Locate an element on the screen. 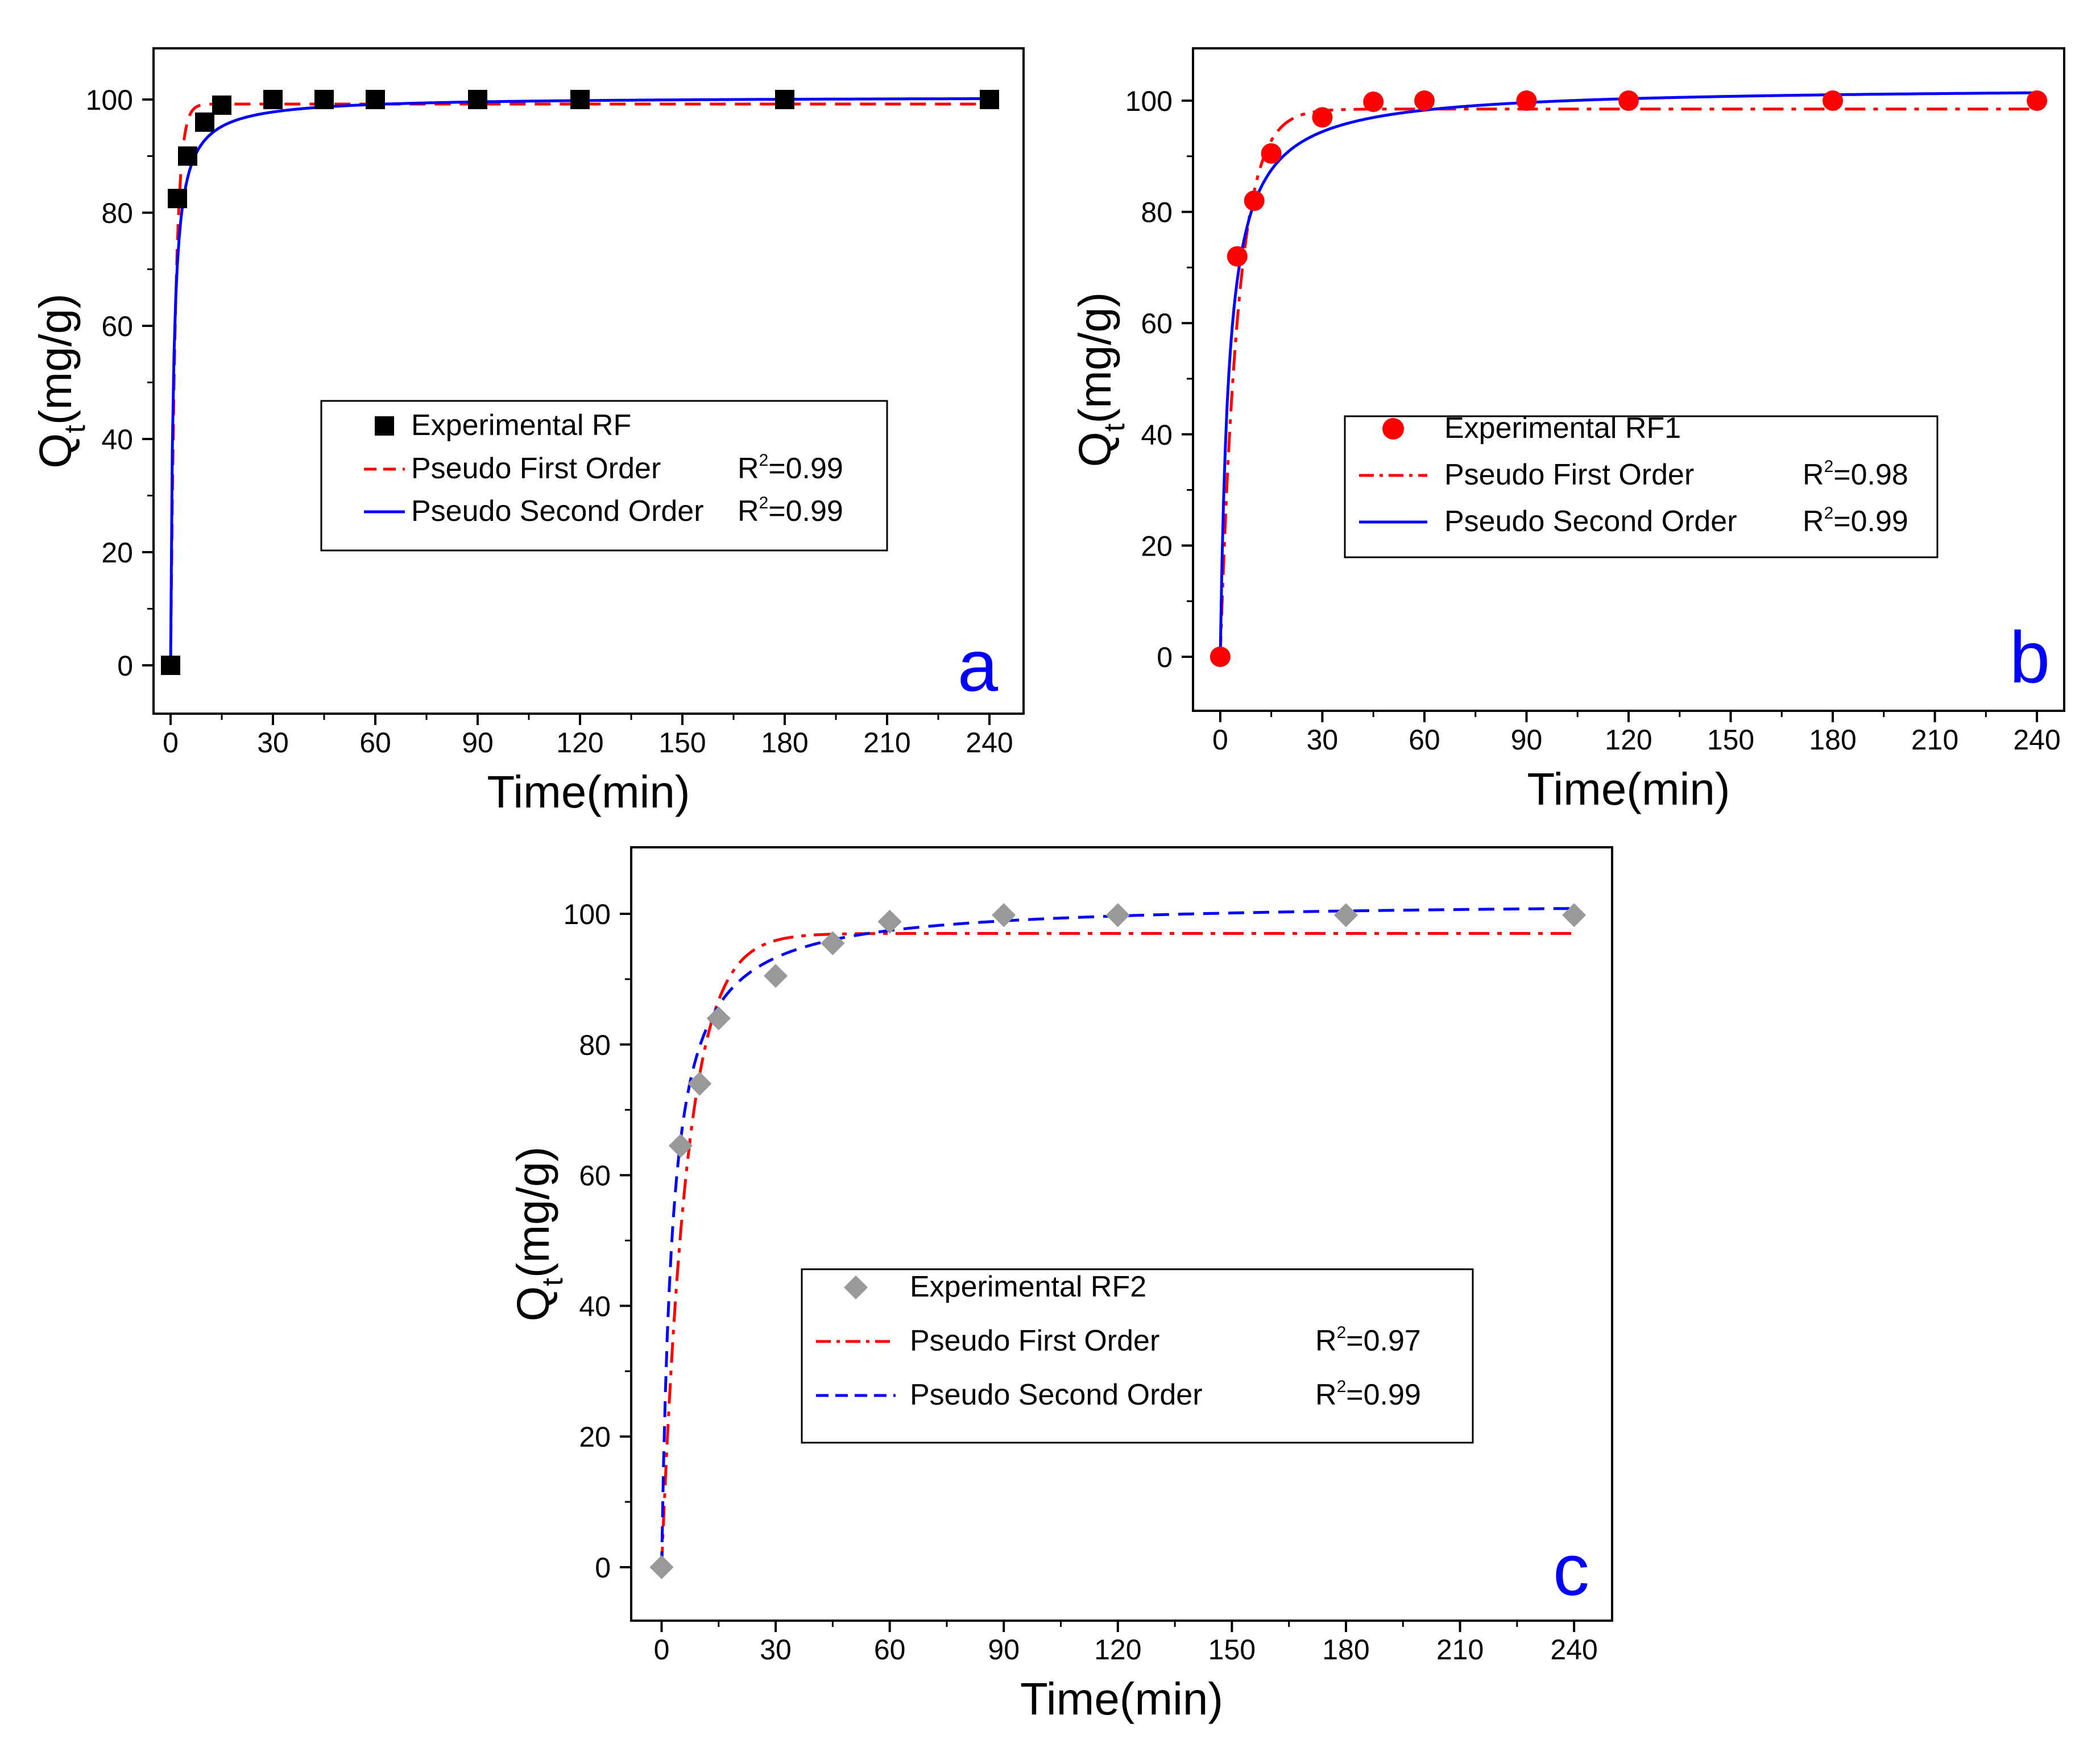 The image size is (2100, 1756). panel-label: c is located at coordinates (1571, 1570).